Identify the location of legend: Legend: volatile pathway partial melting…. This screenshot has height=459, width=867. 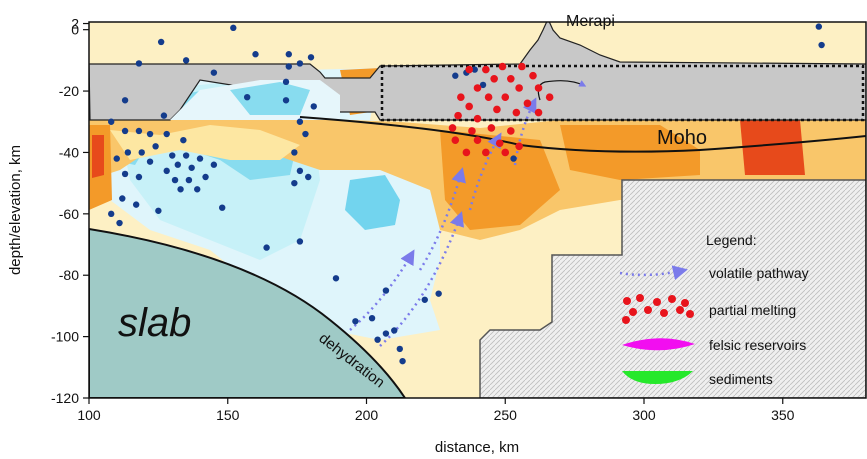
(714, 309).